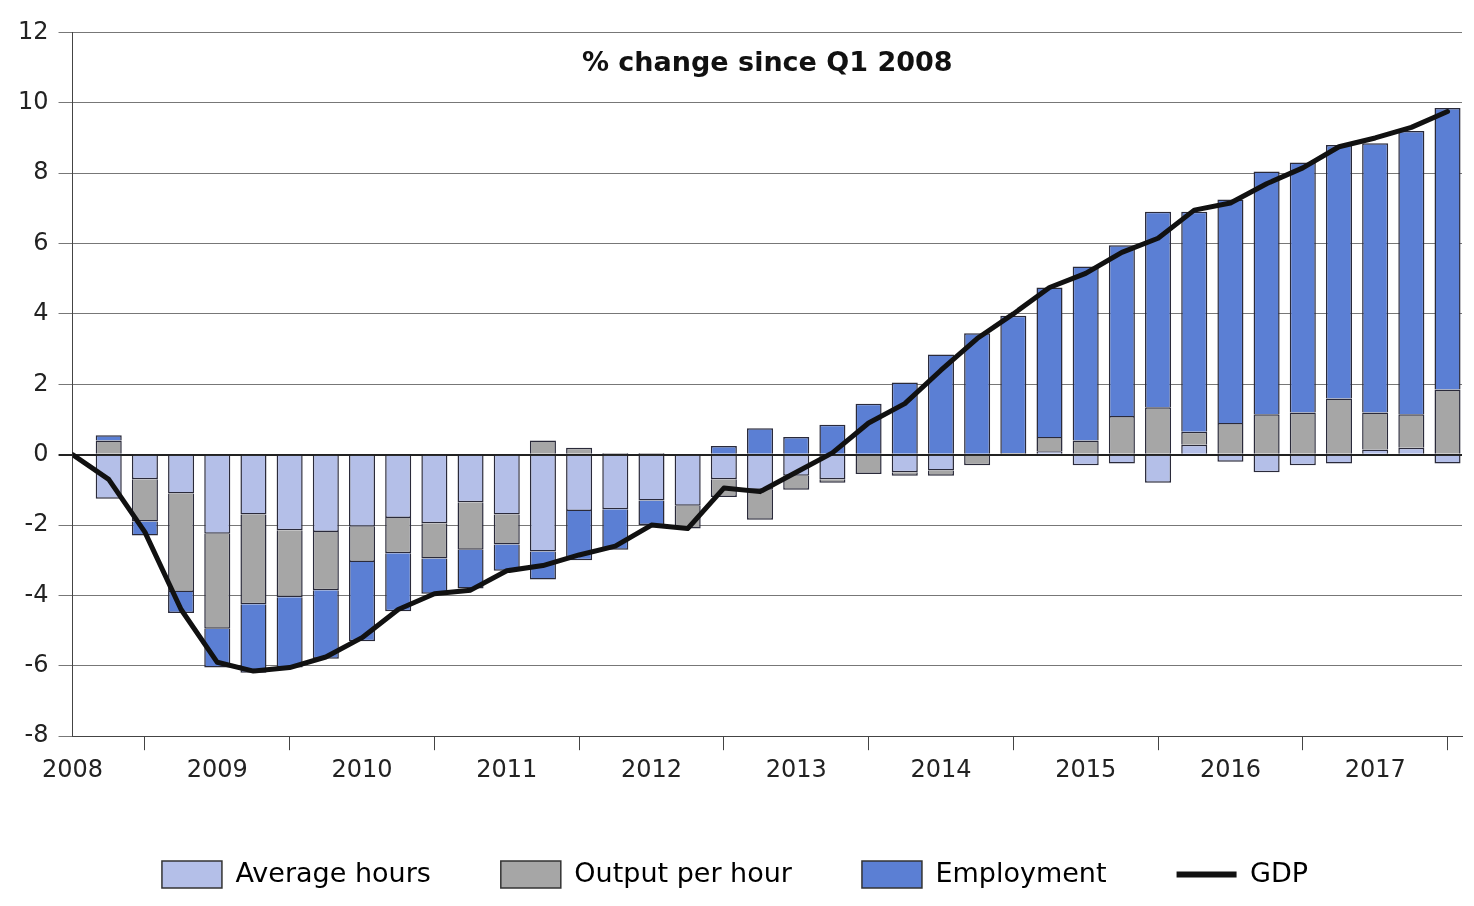 The width and height of the screenshot is (1474, 906). Describe the element at coordinates (683, 872) in the screenshot. I see `legend-label: Output per hour` at that location.